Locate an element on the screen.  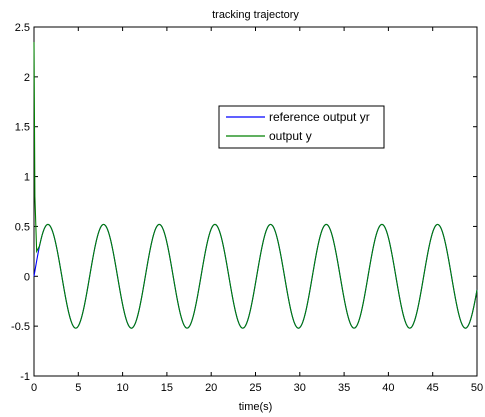
y-tick-label: 0.5 is located at coordinates (22, 227).